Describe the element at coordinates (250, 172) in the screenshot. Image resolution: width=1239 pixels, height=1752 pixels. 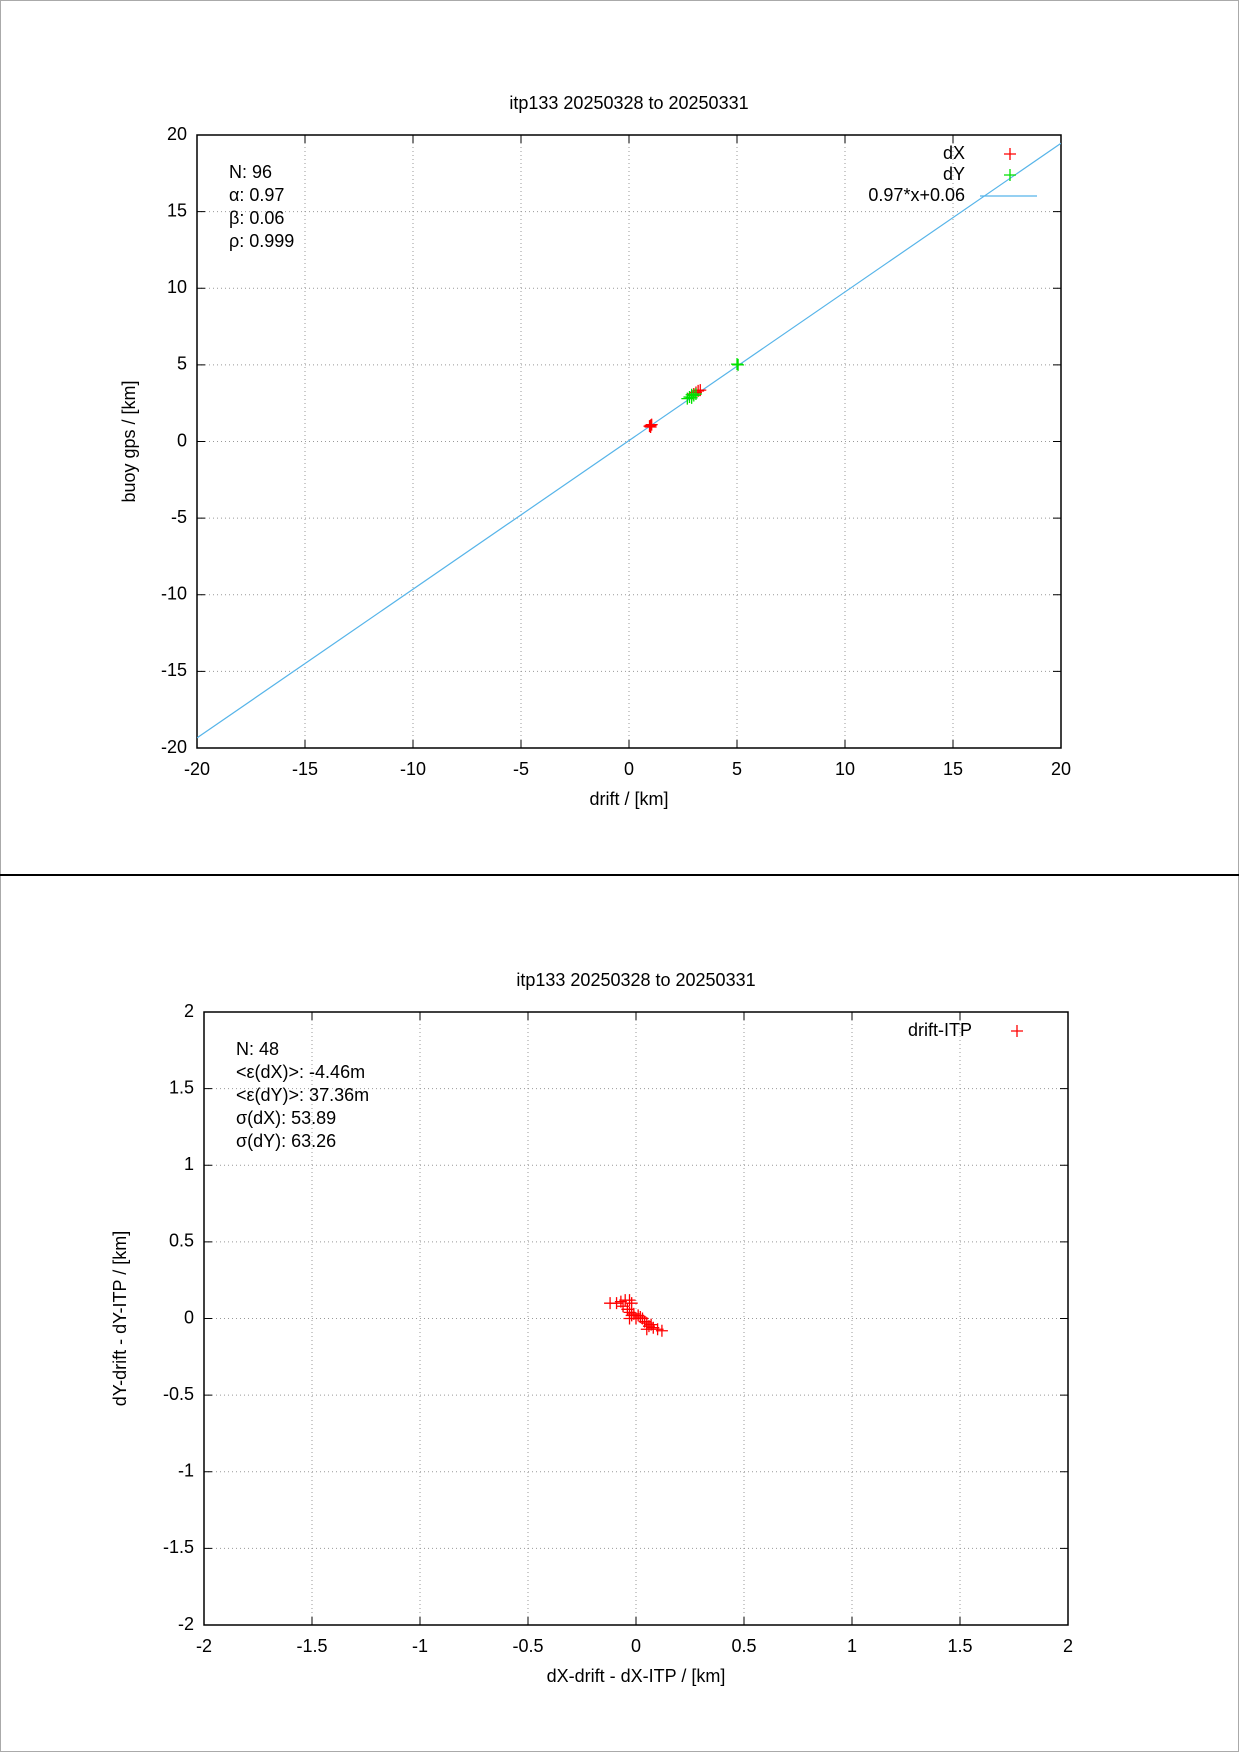
I see `annotation: N: 96` at that location.